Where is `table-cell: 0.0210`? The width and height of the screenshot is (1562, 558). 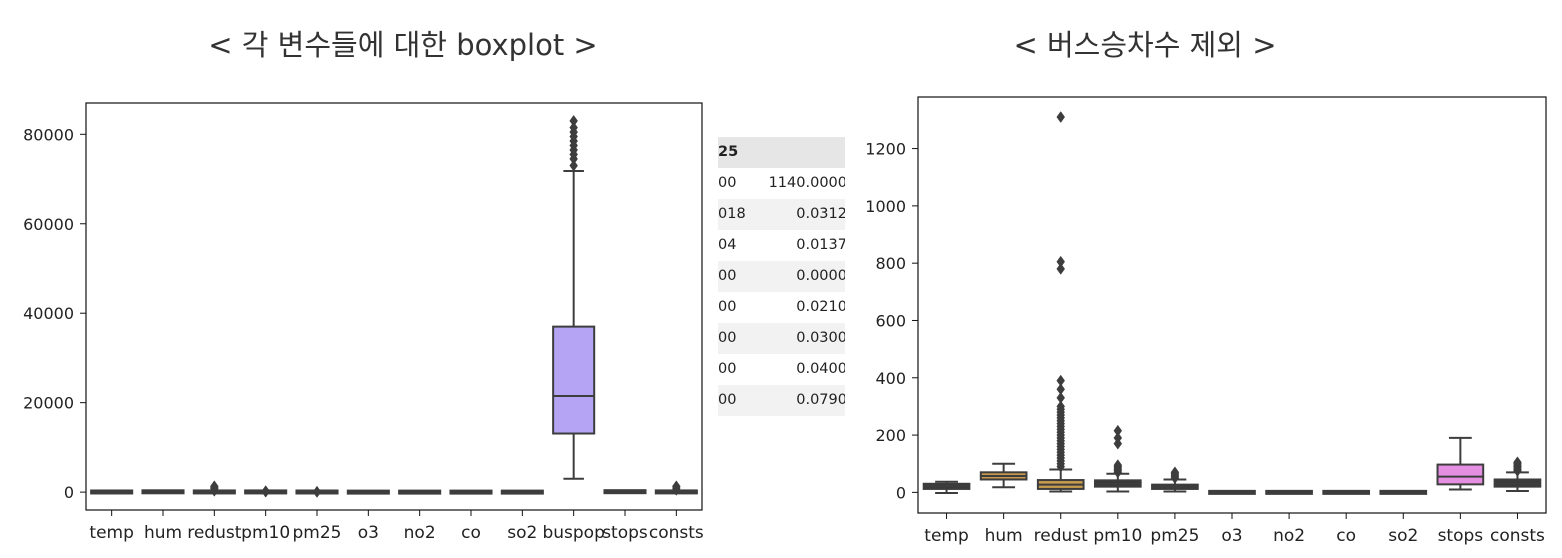 table-cell: 0.0210 is located at coordinates (820, 307).